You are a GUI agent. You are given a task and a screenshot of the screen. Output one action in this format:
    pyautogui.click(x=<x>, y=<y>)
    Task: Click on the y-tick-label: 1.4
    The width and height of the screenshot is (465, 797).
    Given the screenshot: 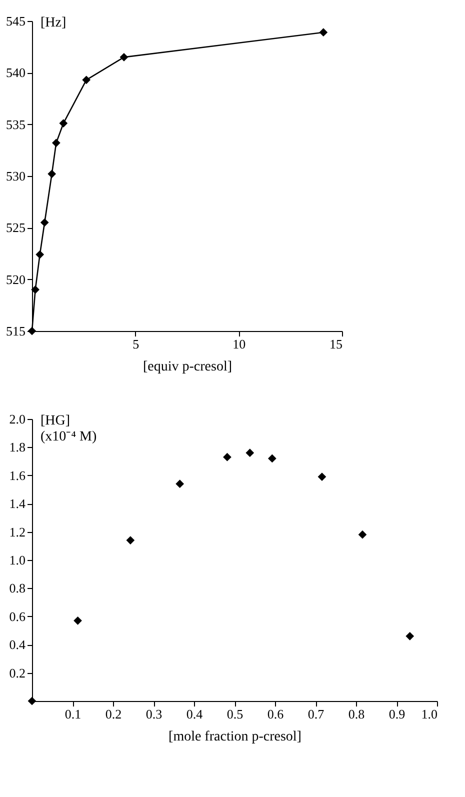 What is the action you would take?
    pyautogui.click(x=17, y=504)
    